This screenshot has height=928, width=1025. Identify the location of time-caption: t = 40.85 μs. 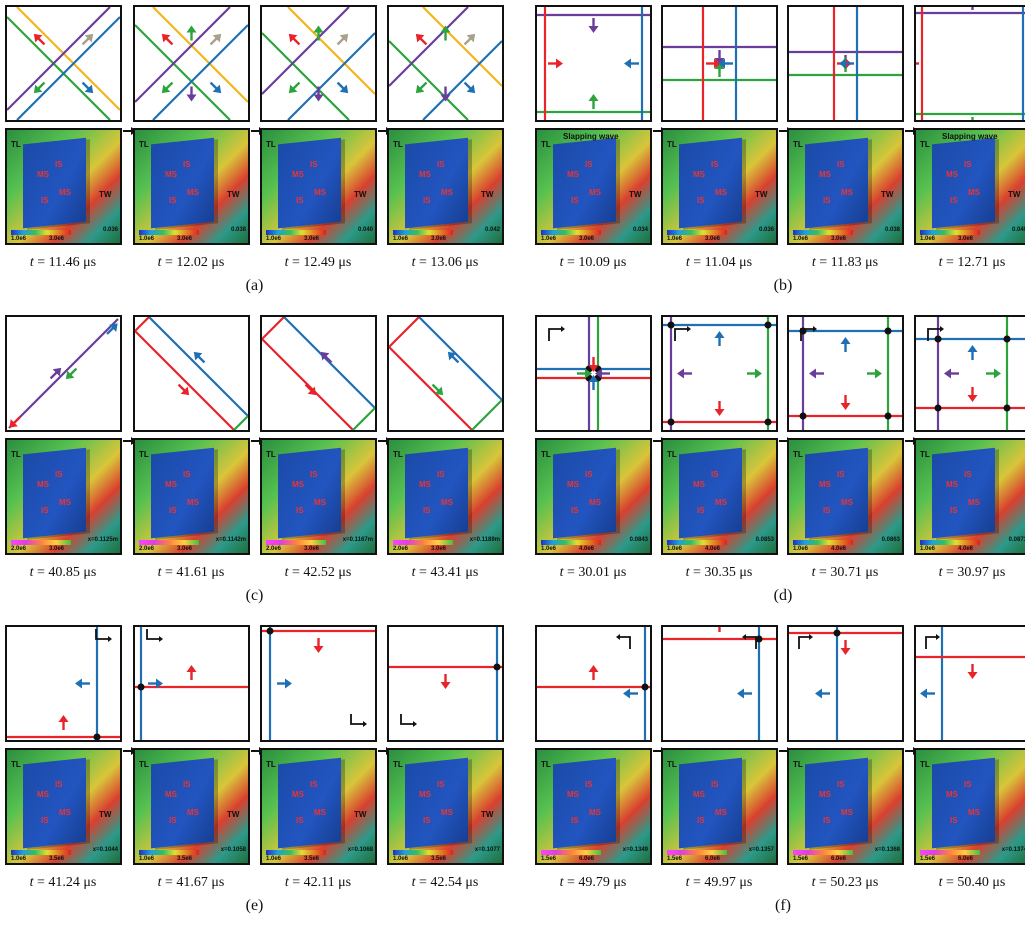
(64, 573).